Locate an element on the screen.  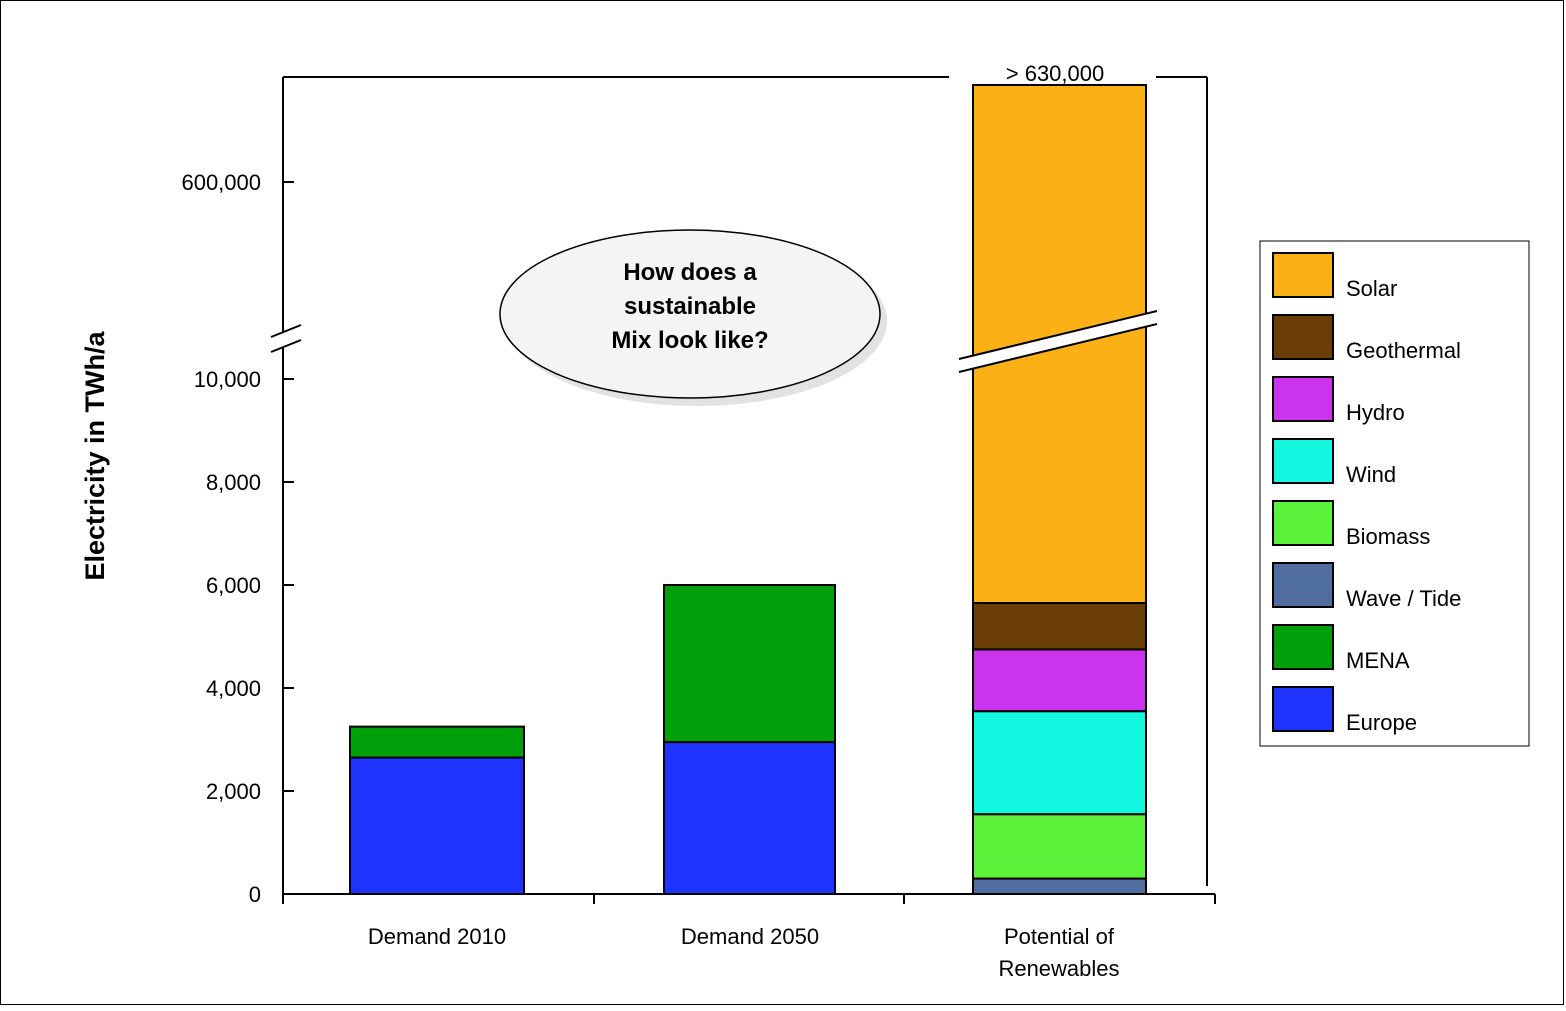
callout-text-line: Mix look like? is located at coordinates (689, 340).